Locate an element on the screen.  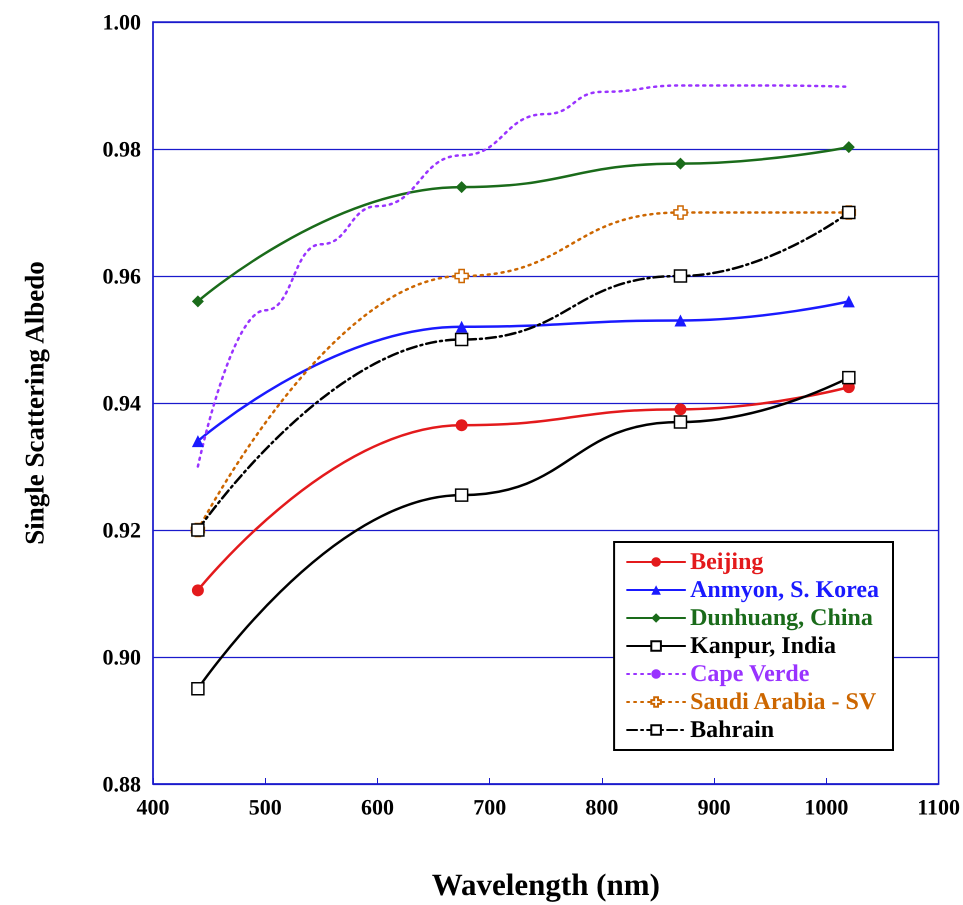
legend-label: Dunhuang, China is located at coordinates (781, 618).